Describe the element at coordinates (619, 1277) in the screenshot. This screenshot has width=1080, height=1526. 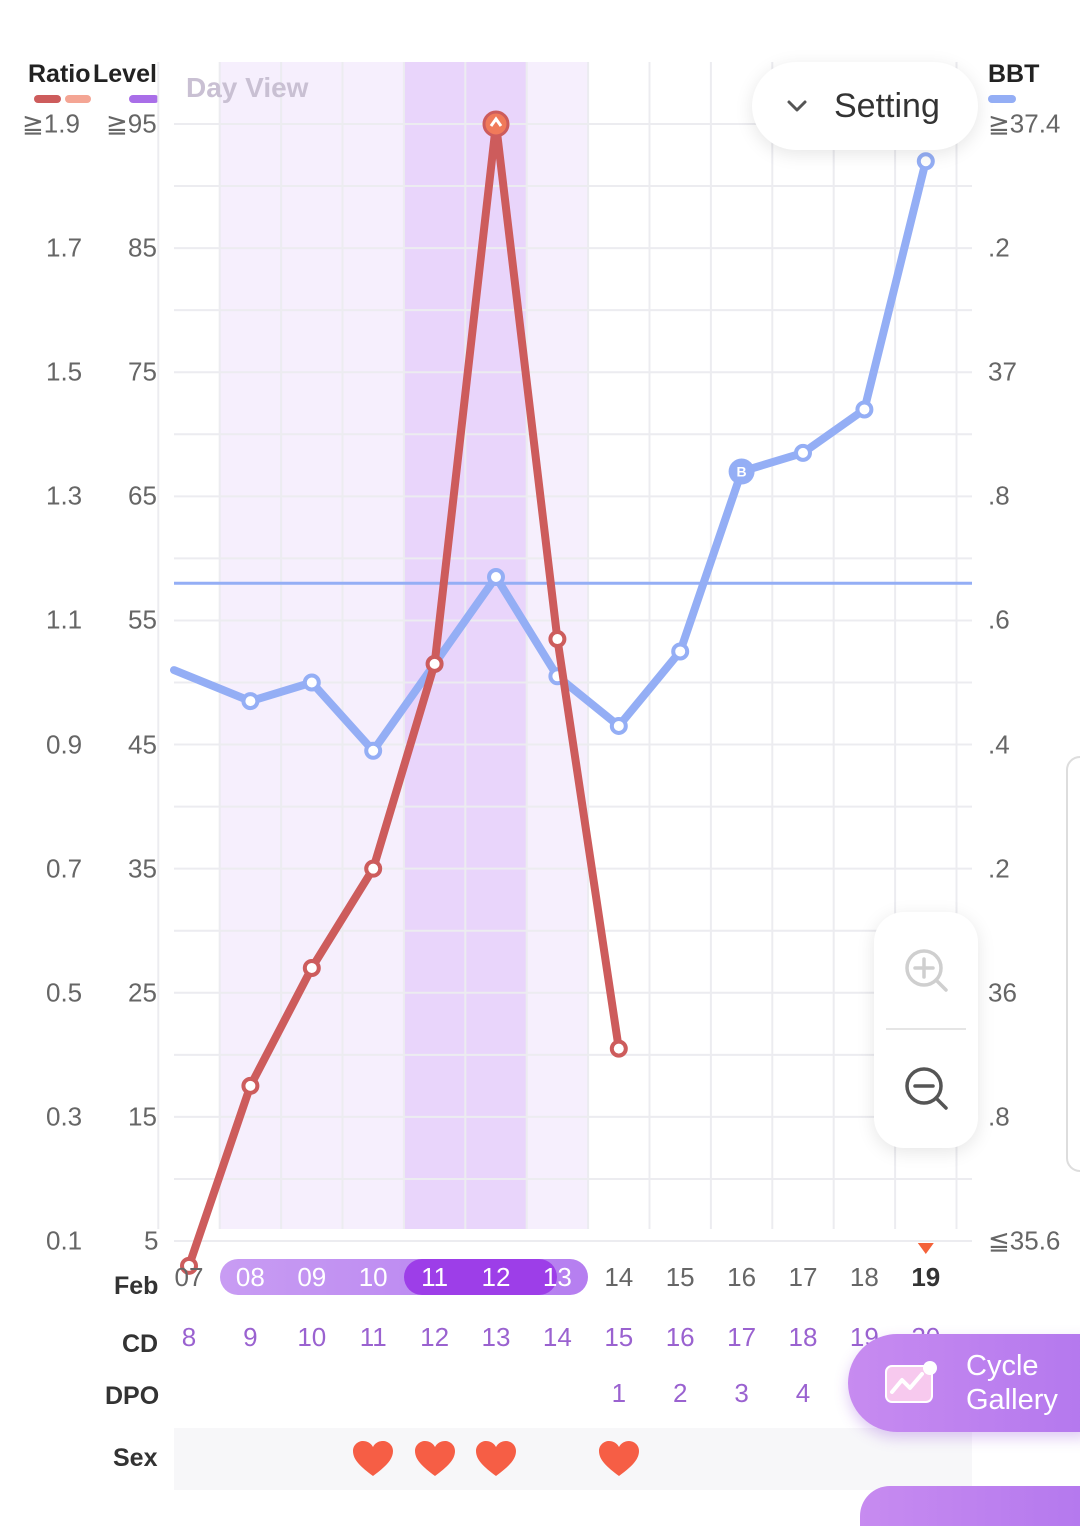
I see `date-label: 14` at that location.